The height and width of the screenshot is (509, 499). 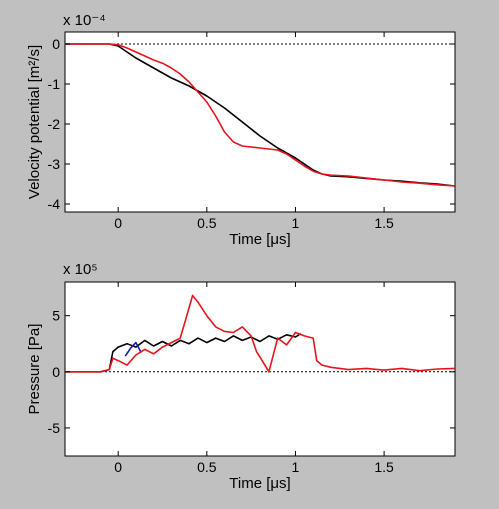 What do you see at coordinates (54, 124) in the screenshot?
I see `velocity-y-tick-label: -2` at bounding box center [54, 124].